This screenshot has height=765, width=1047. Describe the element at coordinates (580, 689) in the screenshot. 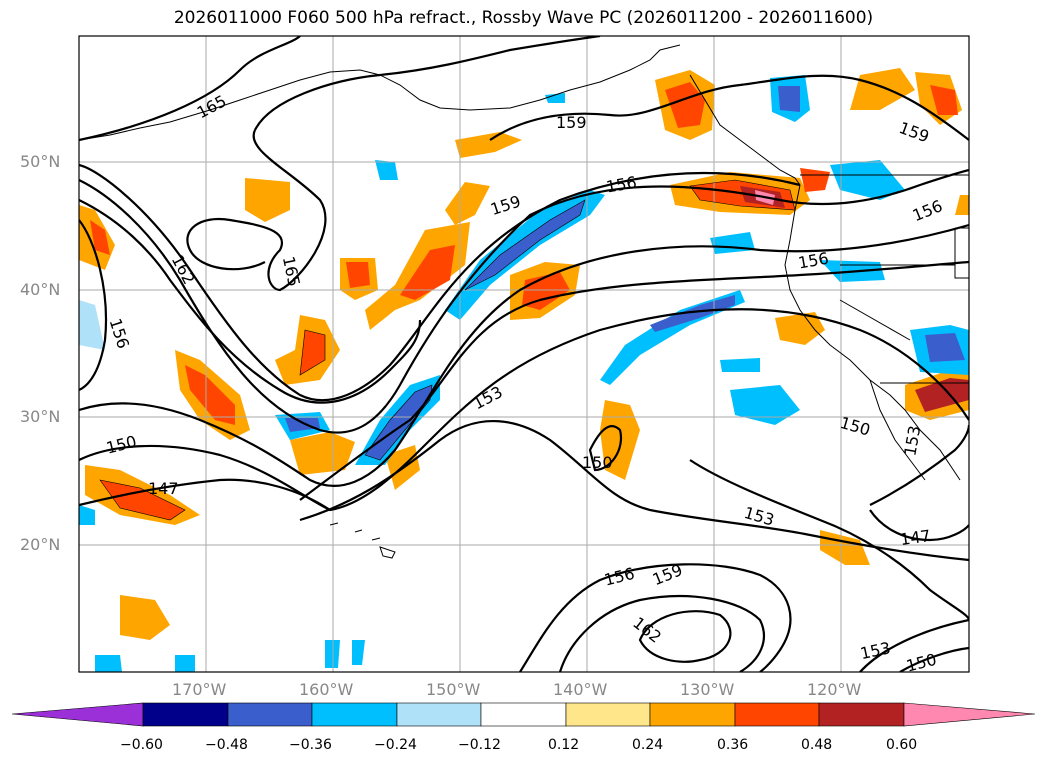

I see `lon-label-140w: 140°W` at that location.